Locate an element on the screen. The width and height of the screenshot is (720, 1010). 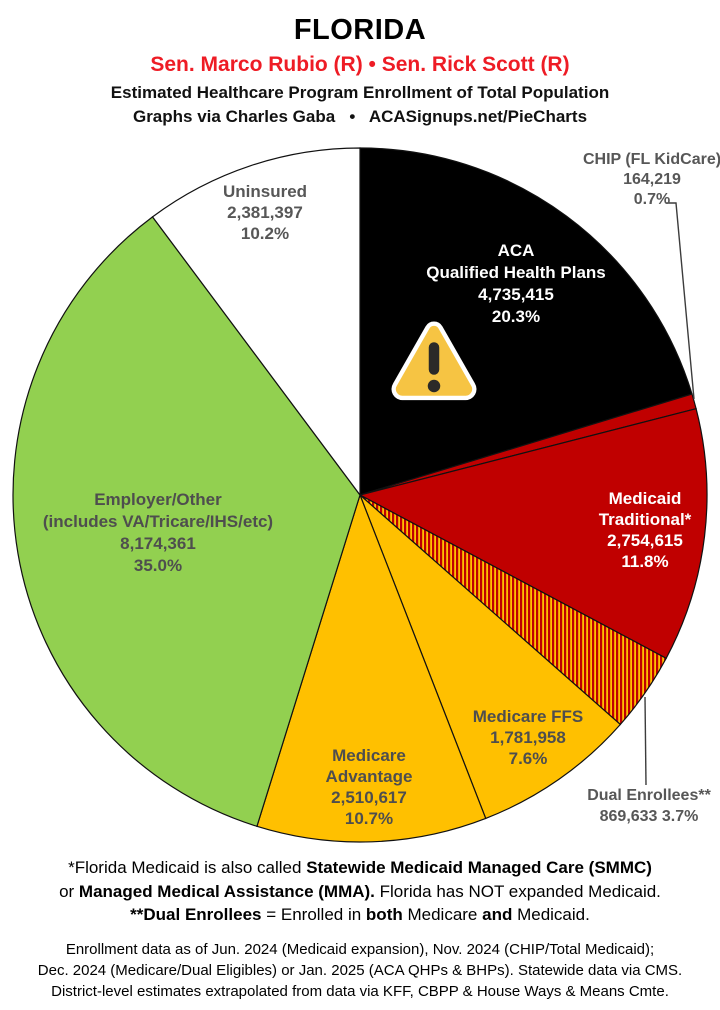
label-chip-title: CHIP (FL KidCare) is located at coordinates (651, 159).